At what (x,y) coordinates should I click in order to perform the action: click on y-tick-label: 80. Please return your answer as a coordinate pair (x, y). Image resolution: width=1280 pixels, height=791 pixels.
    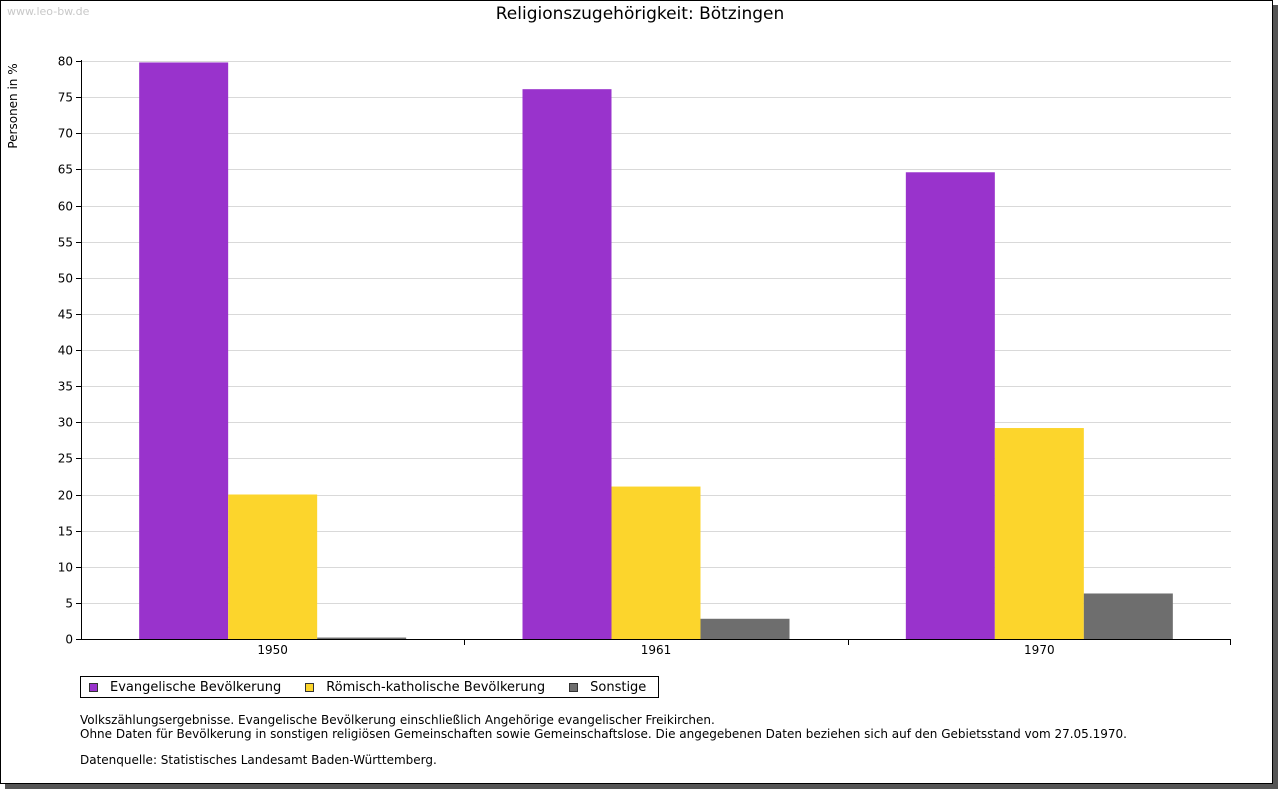
    Looking at the image, I should click on (65, 62).